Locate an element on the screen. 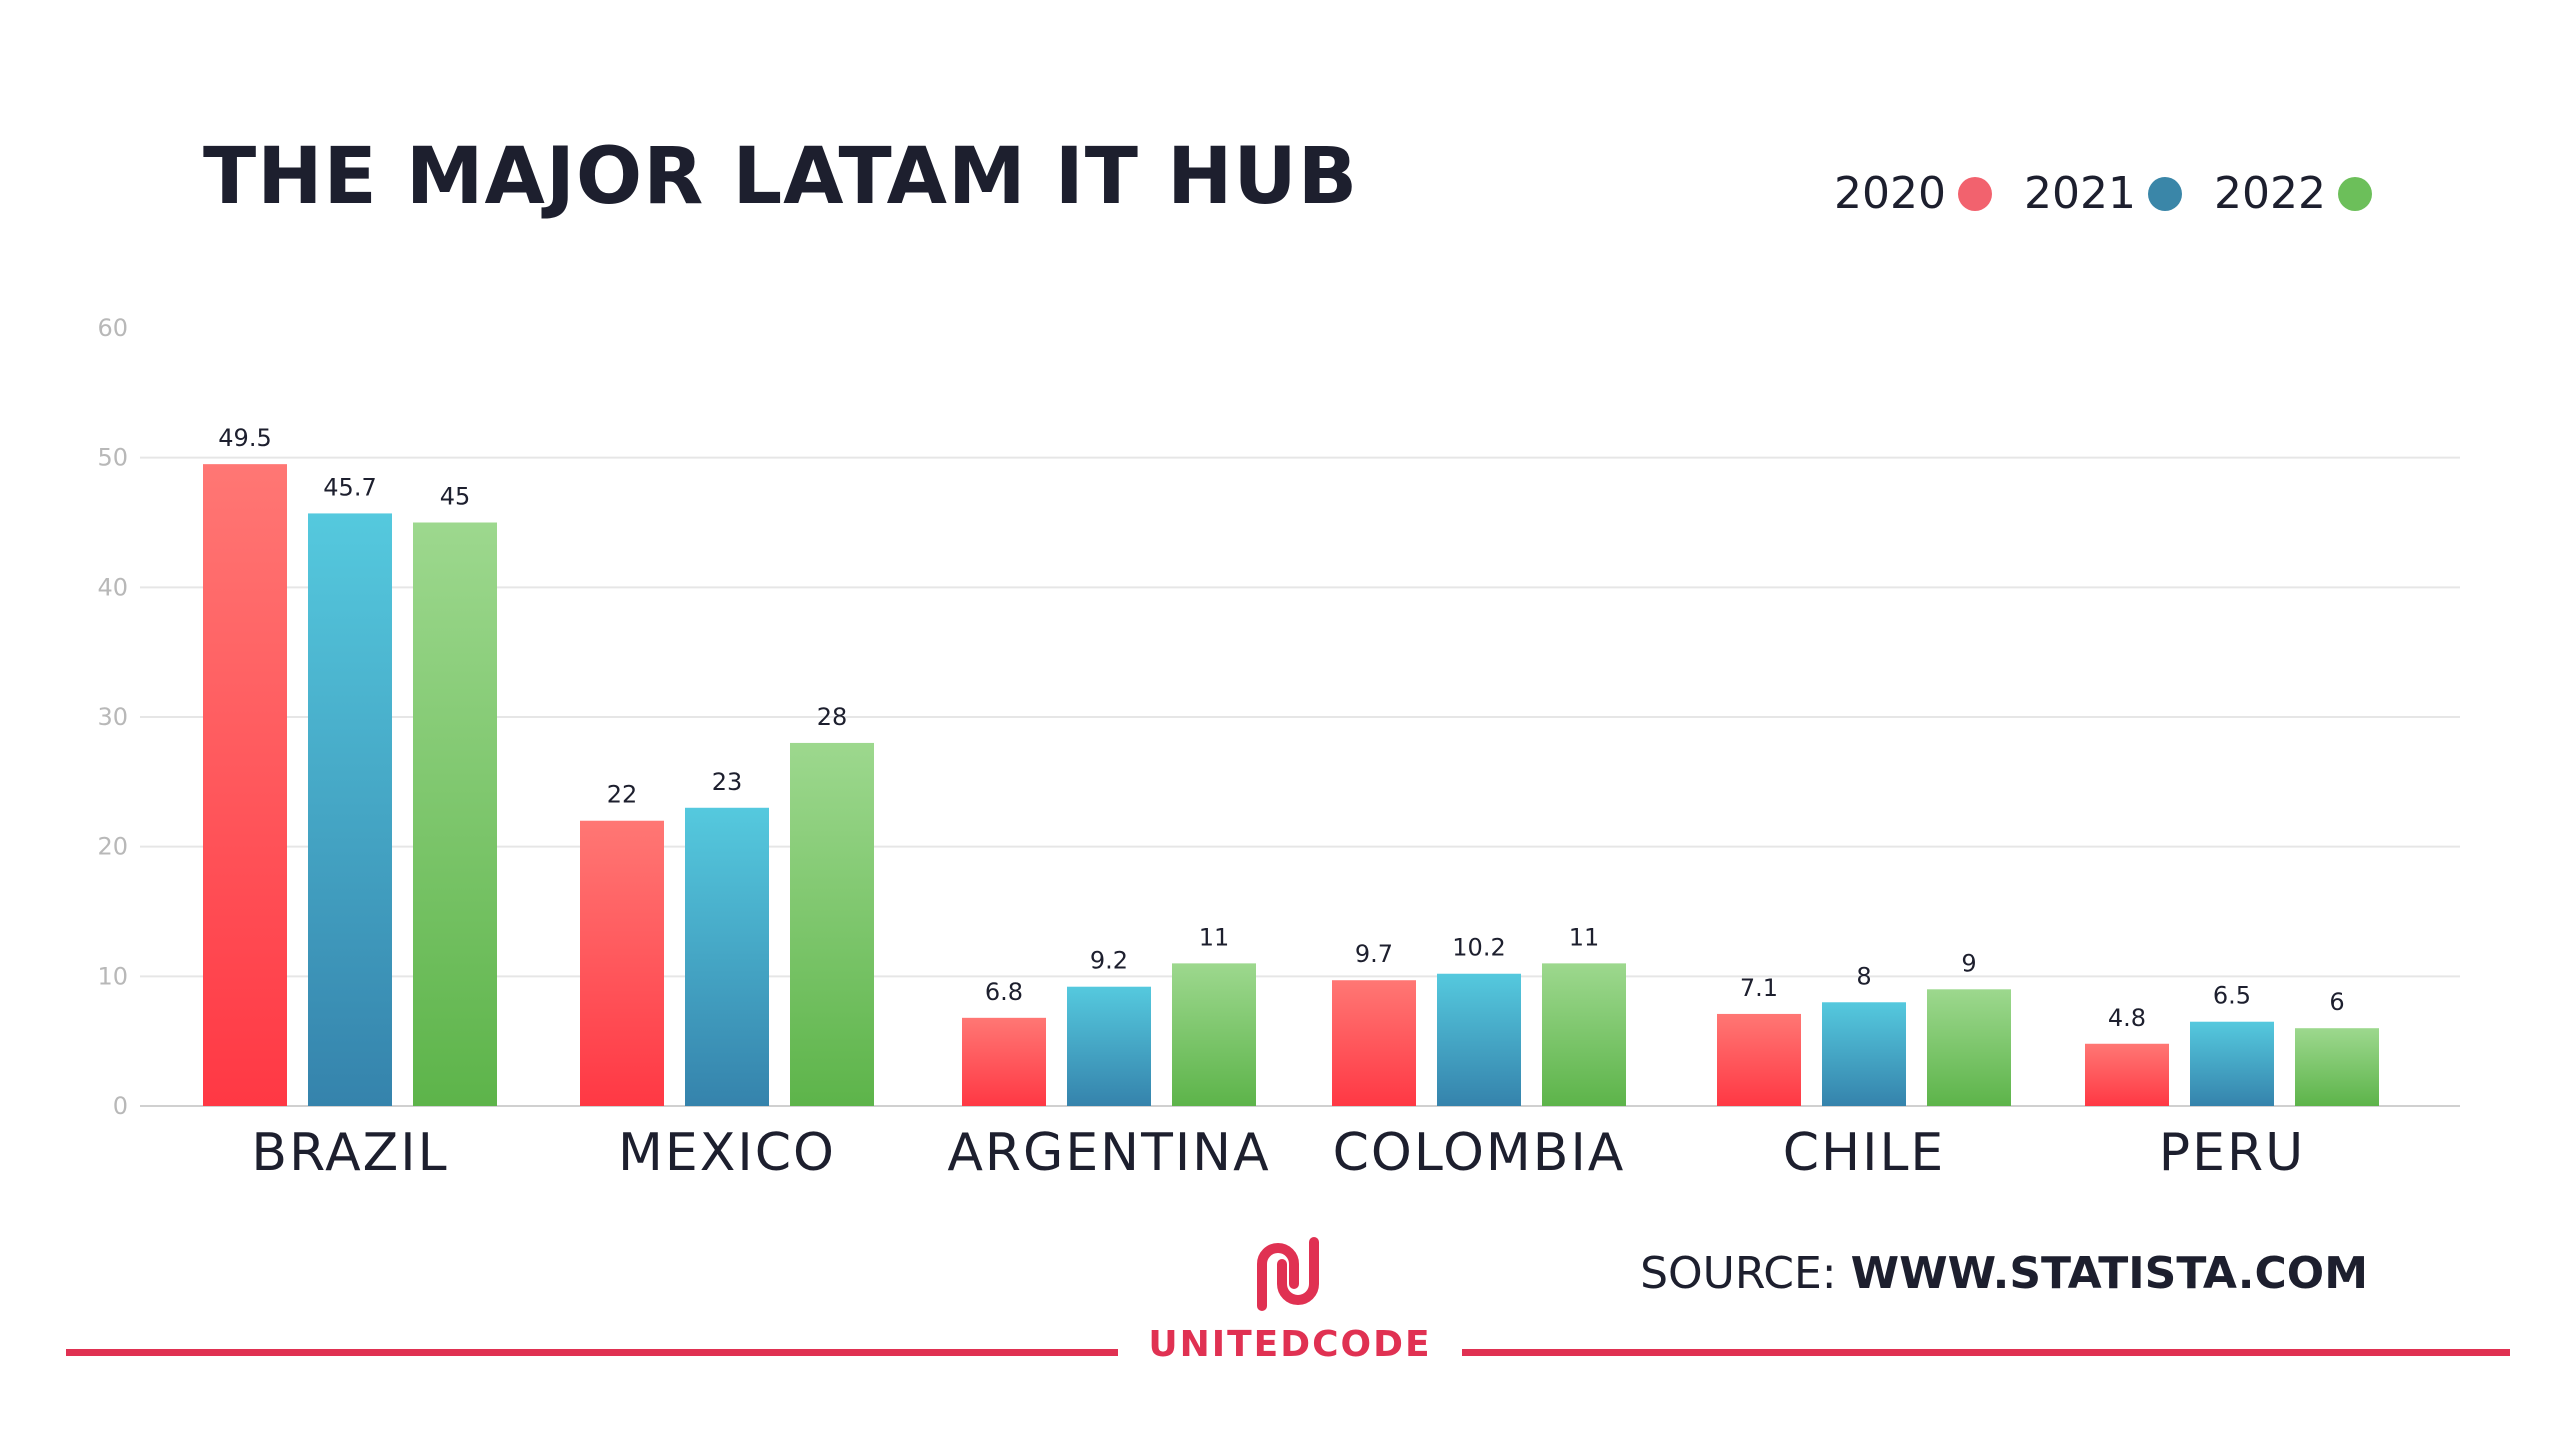 The height and width of the screenshot is (1440, 2560). data-label: 8 is located at coordinates (1863, 976).